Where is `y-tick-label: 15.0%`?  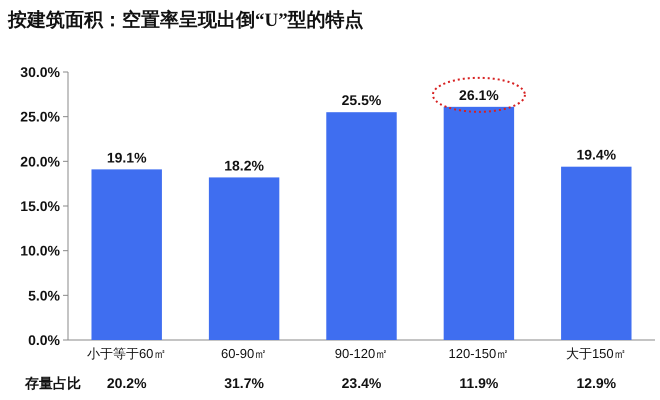
y-tick-label: 15.0% is located at coordinates (40, 206).